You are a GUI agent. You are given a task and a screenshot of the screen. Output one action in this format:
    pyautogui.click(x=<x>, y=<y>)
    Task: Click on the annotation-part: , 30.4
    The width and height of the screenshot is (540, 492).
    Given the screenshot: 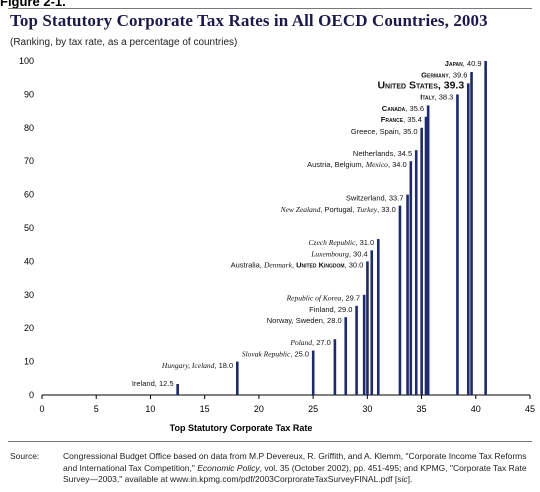 What is the action you would take?
    pyautogui.click(x=358, y=253)
    